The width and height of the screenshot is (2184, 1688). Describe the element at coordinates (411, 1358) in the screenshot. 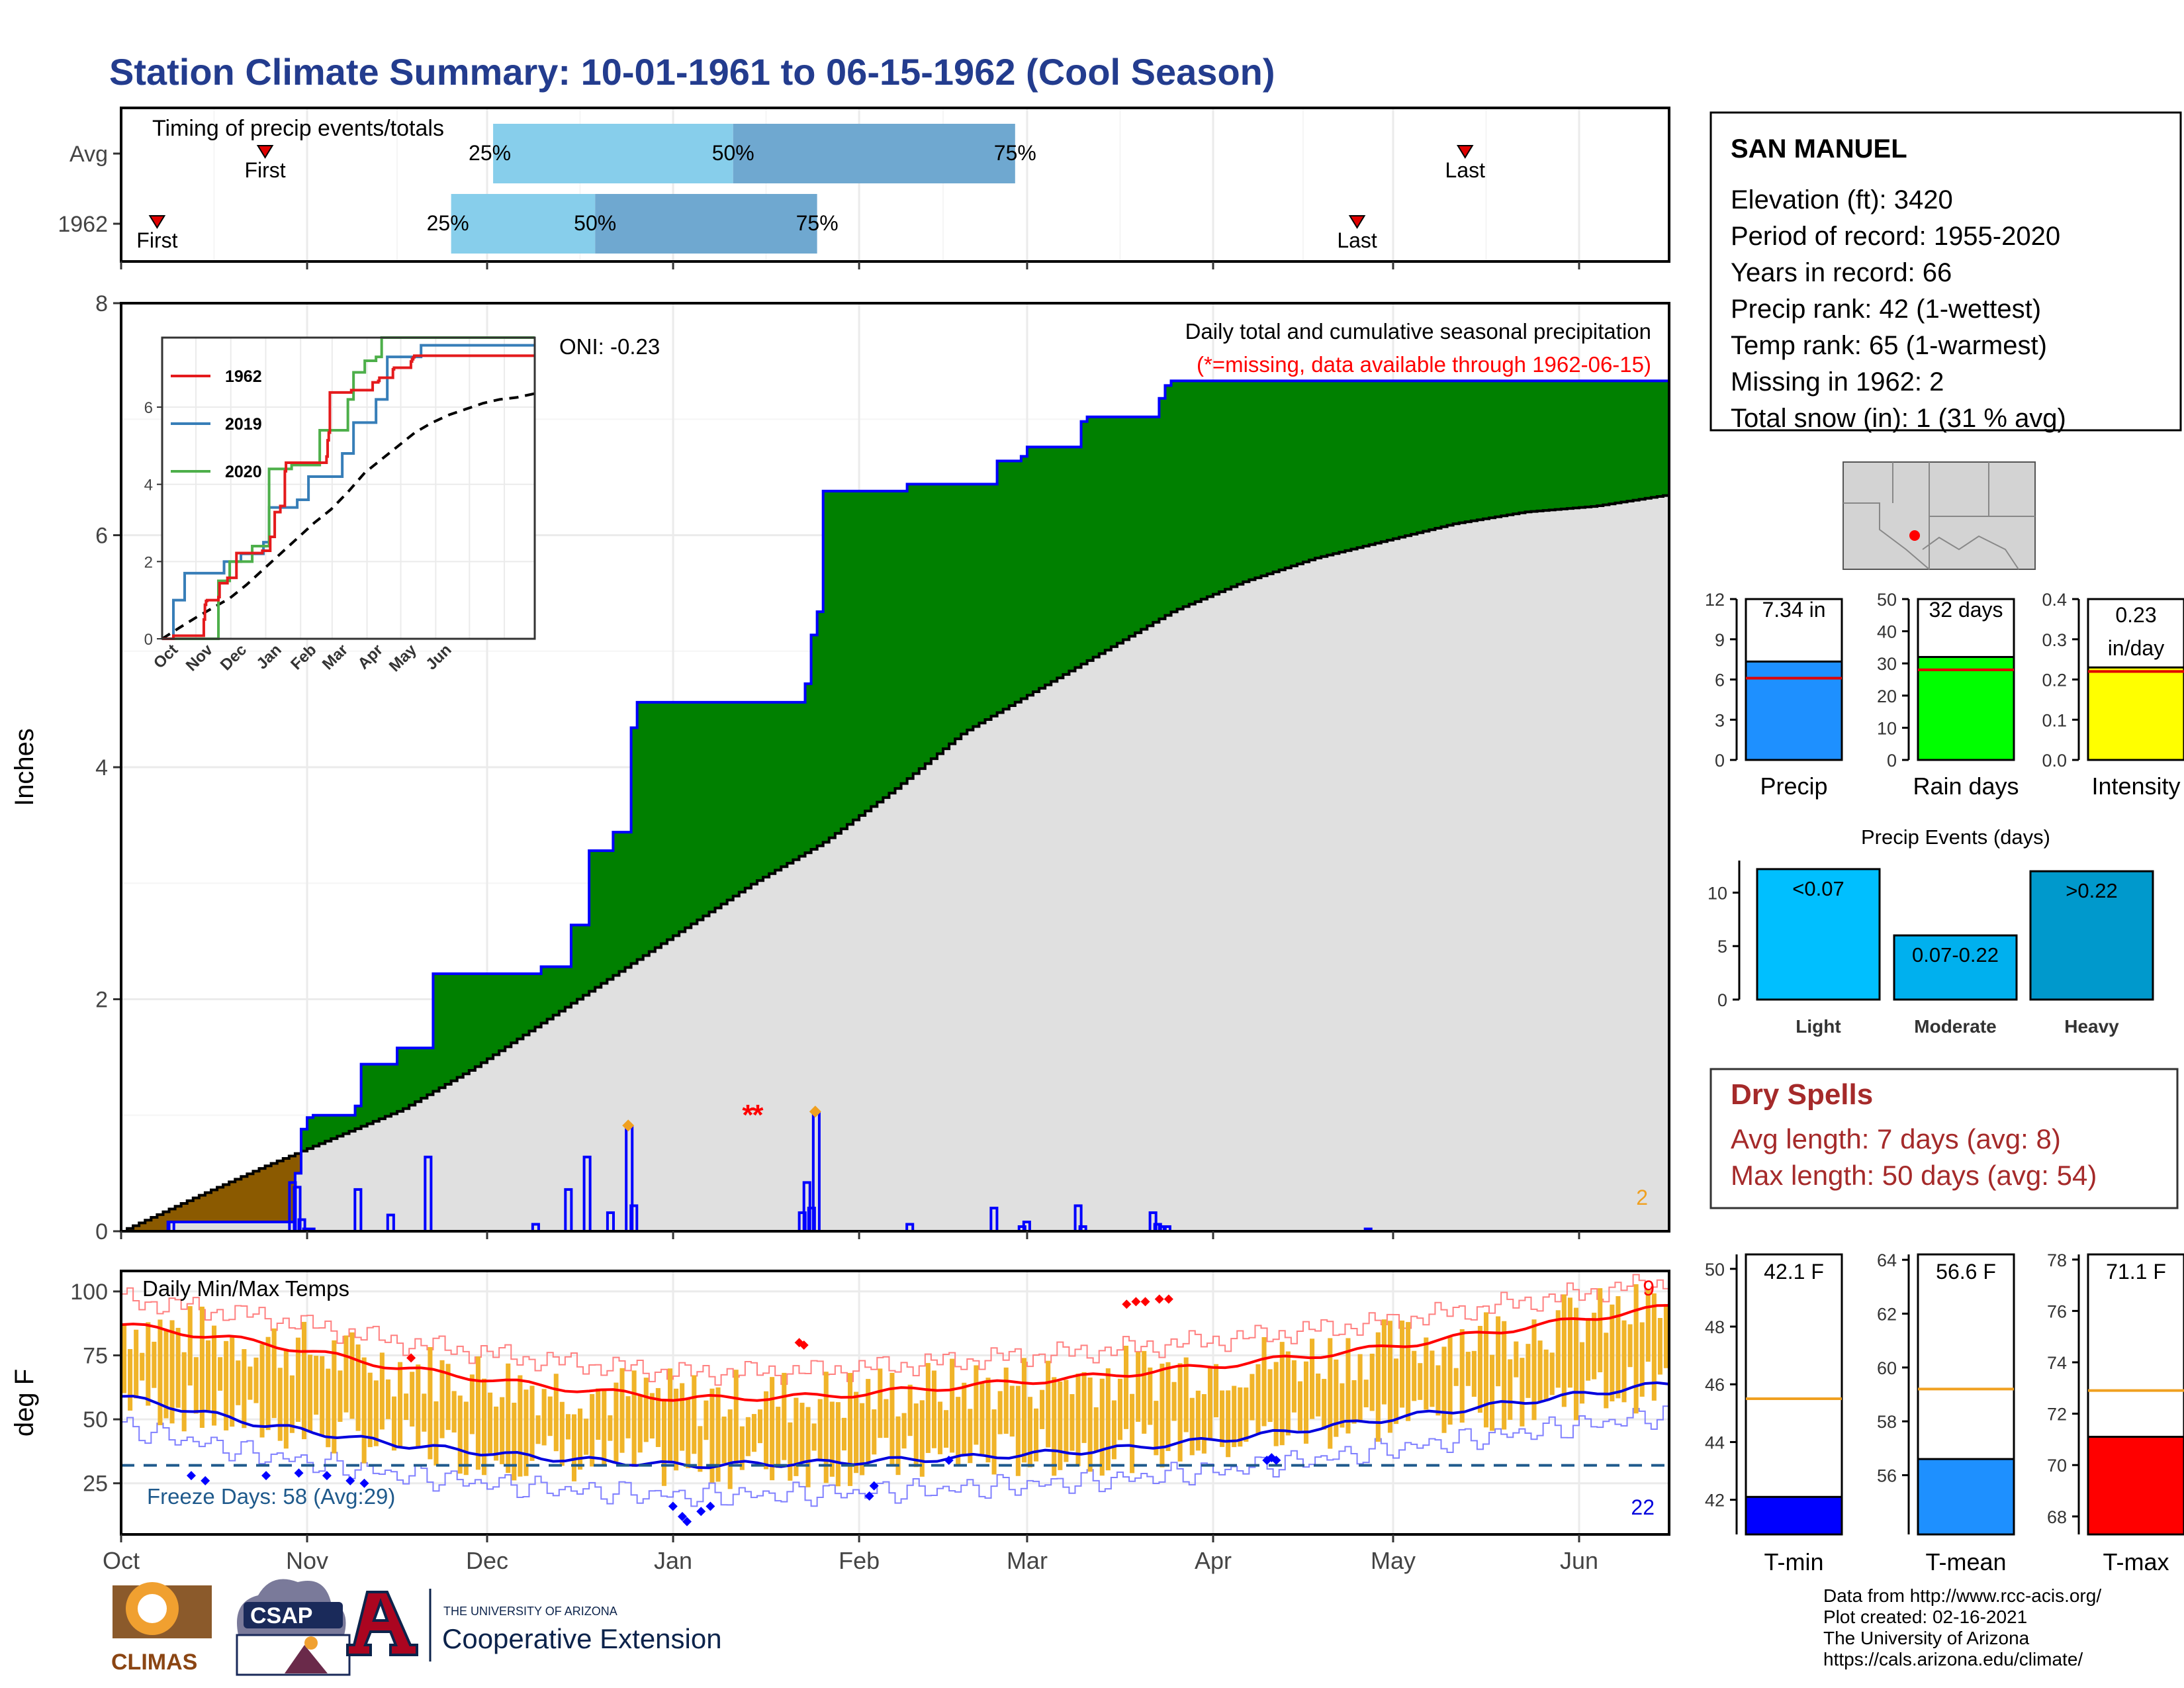

I see `record-high-marker` at that location.